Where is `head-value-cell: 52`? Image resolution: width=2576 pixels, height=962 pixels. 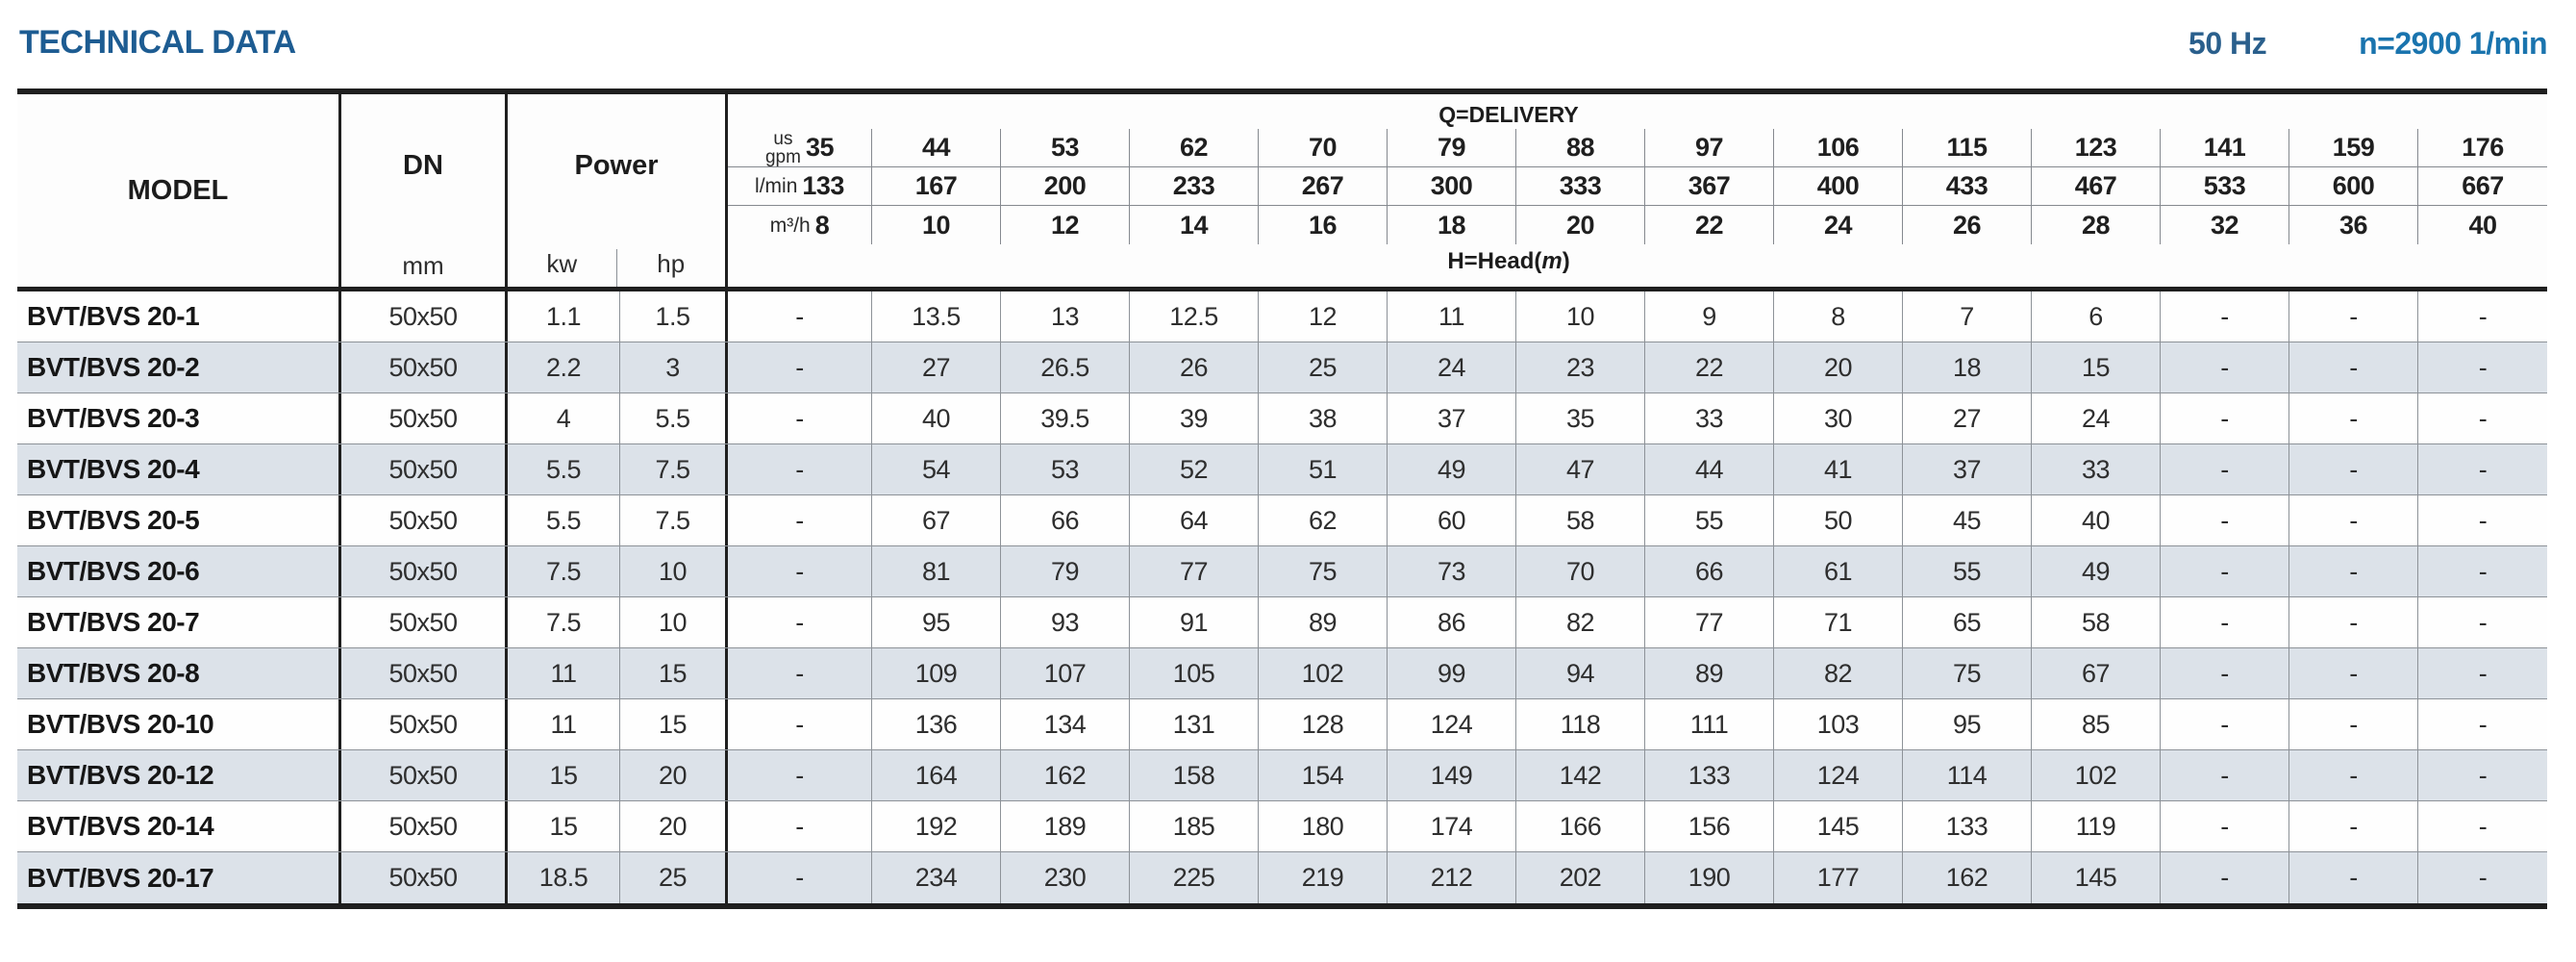
head-value-cell: 52 is located at coordinates (1194, 469).